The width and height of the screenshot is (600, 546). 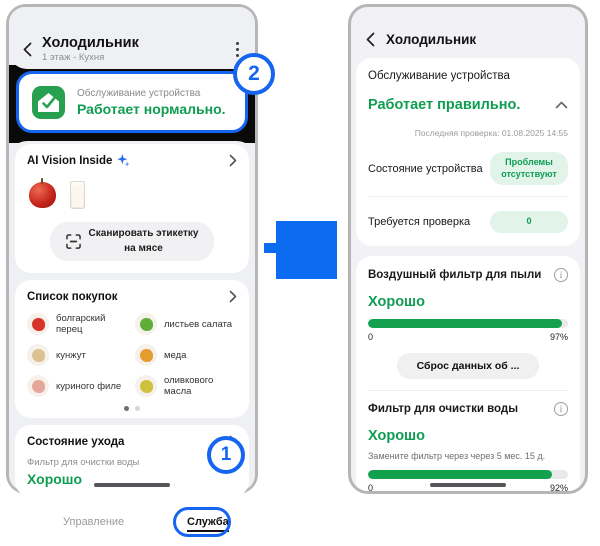 I want to click on water-filter-label: Фильтр для очистки воды, so click(x=83, y=462).